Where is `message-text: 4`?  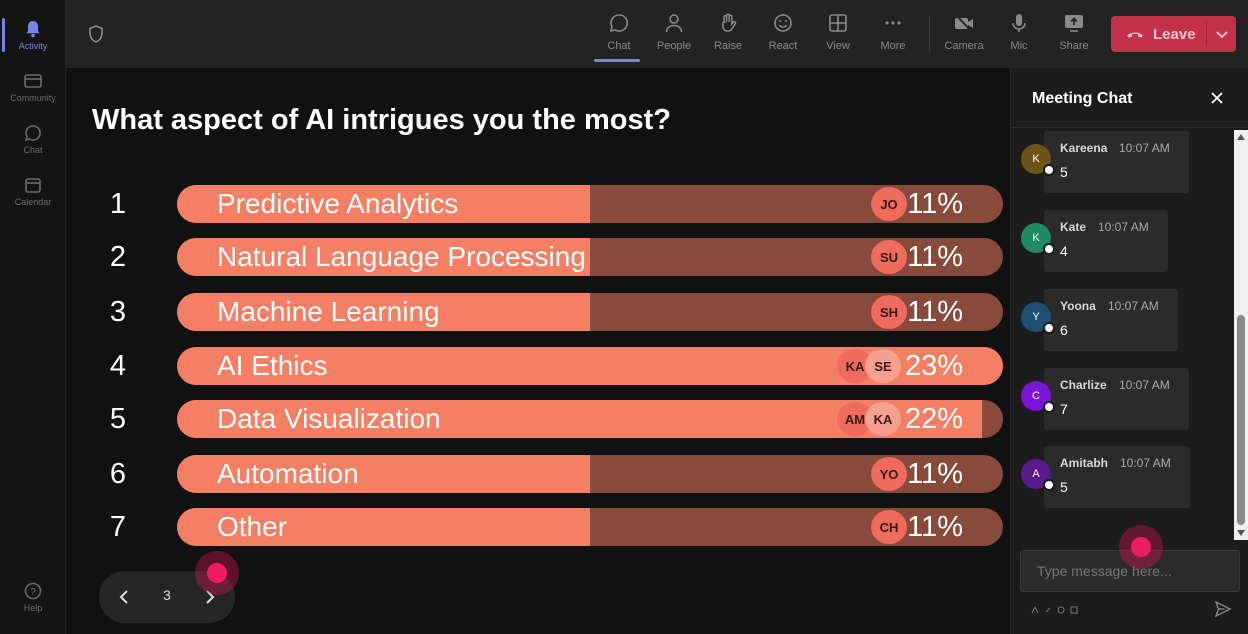 message-text: 4 is located at coordinates (1064, 251).